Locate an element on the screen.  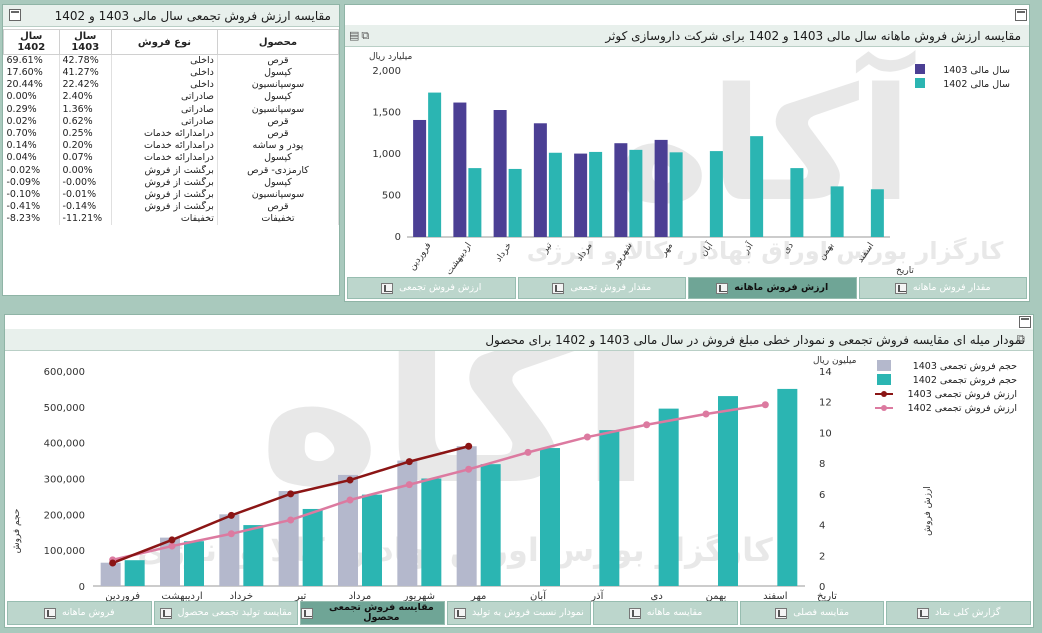
table-row: کپسول صادراتی 2.40% 0.00% is located at coordinates (171, 97).